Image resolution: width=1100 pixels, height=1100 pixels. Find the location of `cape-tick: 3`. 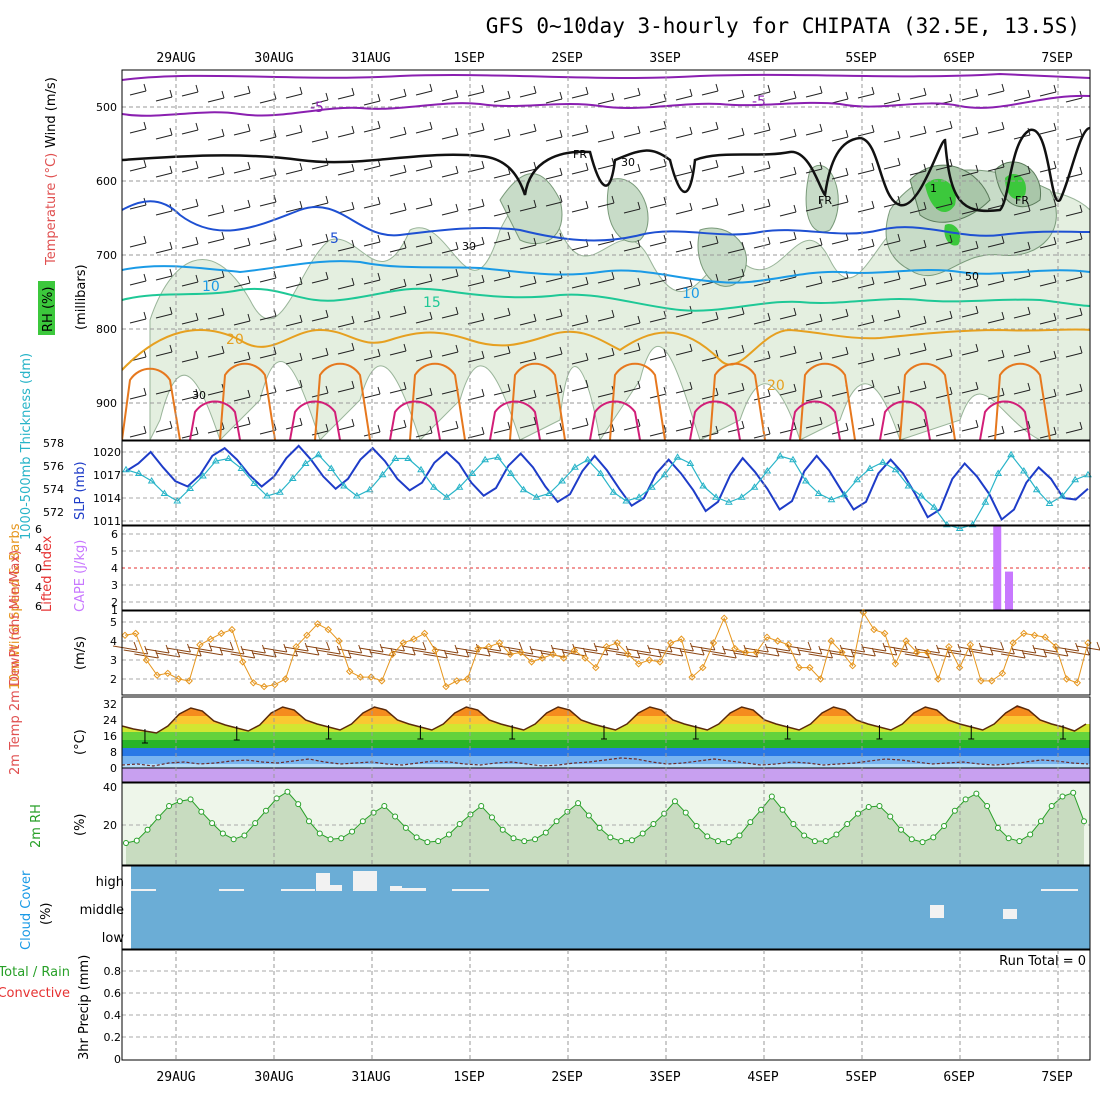

cape-tick: 3 is located at coordinates (114, 585).